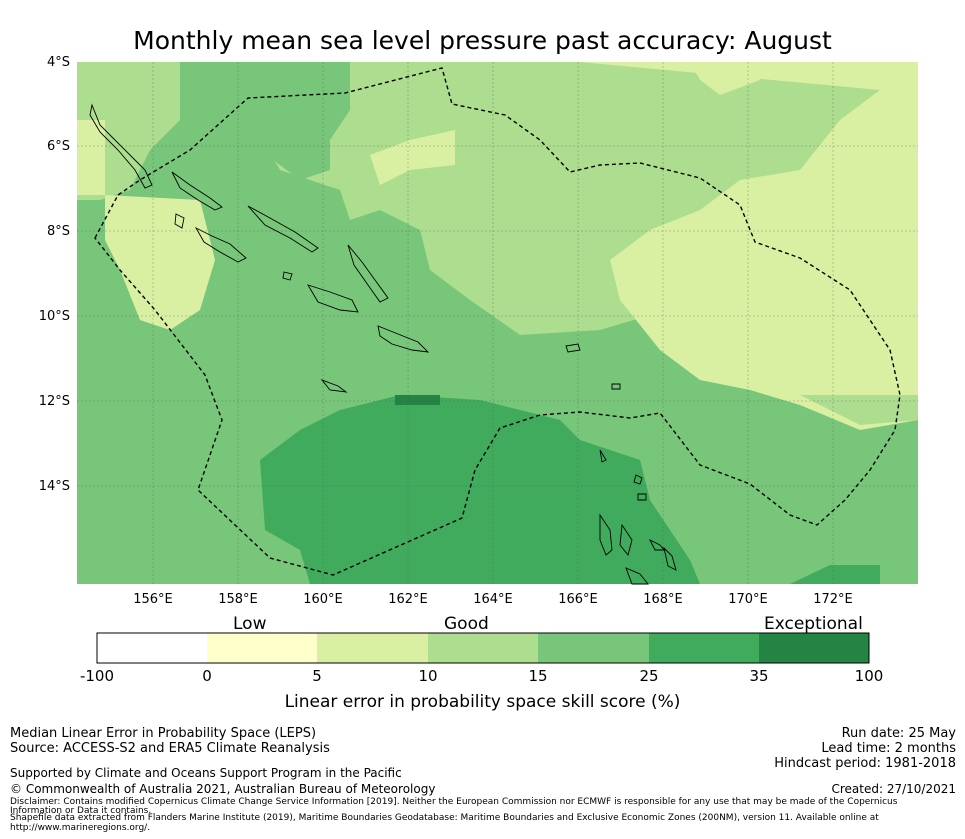 The height and width of the screenshot is (839, 965). I want to click on lat-label: 12°S, so click(54, 401).